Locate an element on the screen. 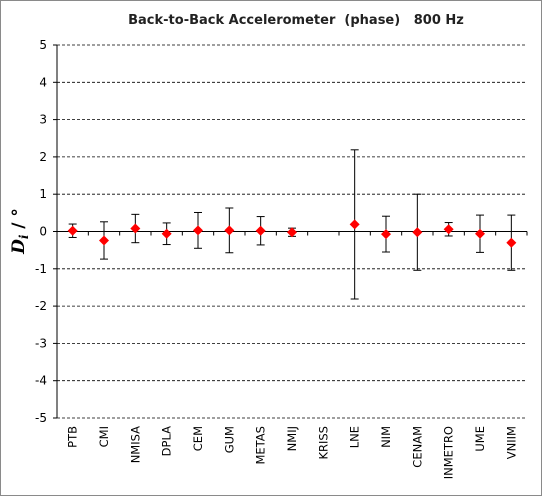 This screenshot has width=542, height=496. y-tick-label: 0 is located at coordinates (43, 232).